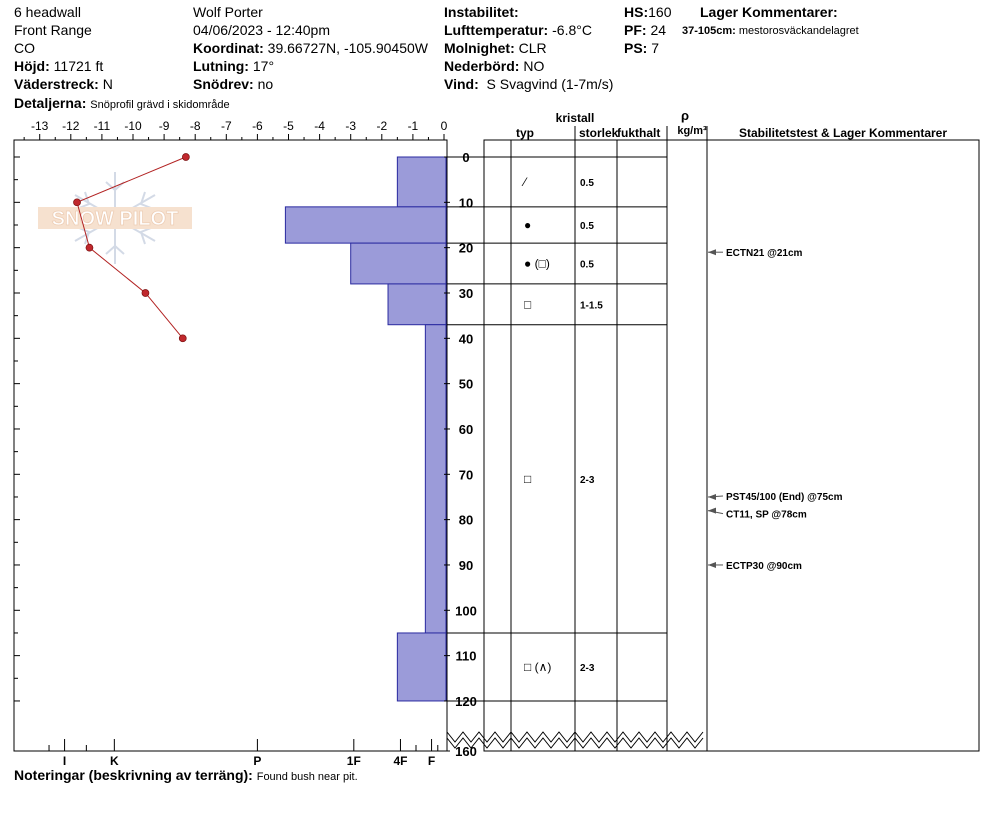 The height and width of the screenshot is (840, 994). What do you see at coordinates (466, 293) in the screenshot?
I see `depth-tick-label: 30` at bounding box center [466, 293].